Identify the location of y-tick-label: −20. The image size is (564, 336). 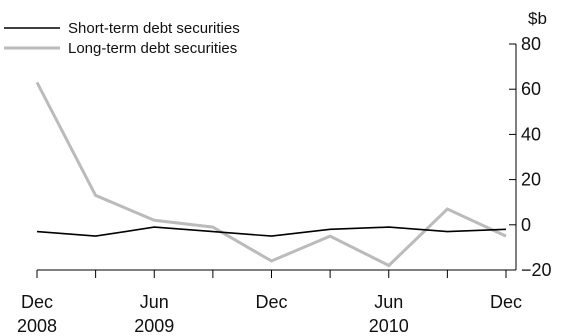
(536, 270).